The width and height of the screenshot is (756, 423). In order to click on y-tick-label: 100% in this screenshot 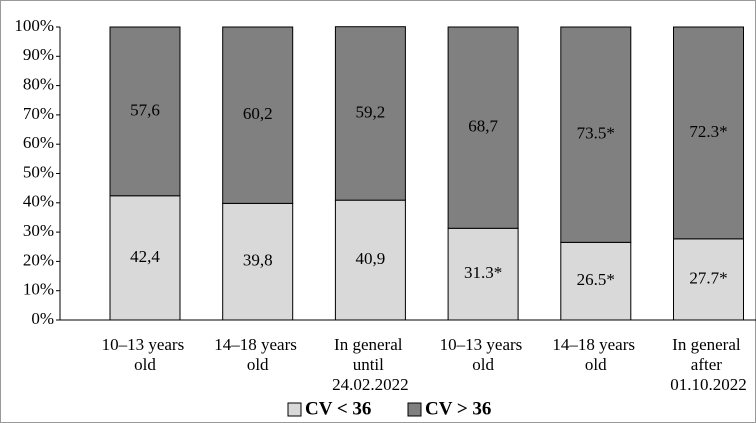, I will do `click(34, 25)`.